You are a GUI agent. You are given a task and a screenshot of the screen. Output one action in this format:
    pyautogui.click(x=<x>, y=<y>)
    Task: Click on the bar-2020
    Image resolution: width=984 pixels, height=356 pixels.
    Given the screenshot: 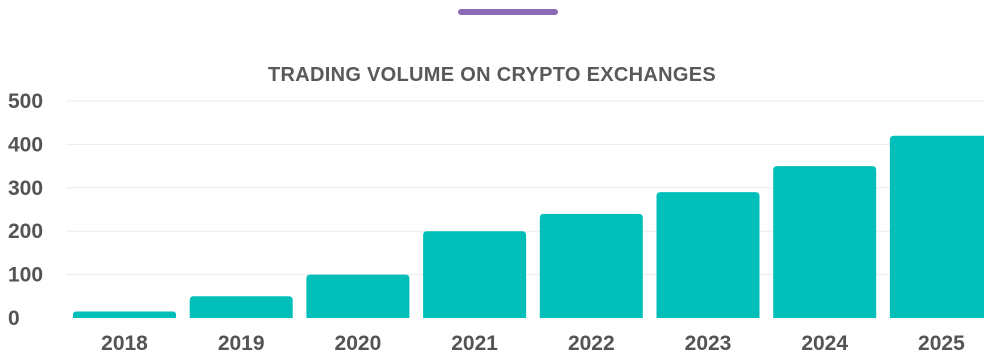 What is the action you would take?
    pyautogui.click(x=358, y=296)
    